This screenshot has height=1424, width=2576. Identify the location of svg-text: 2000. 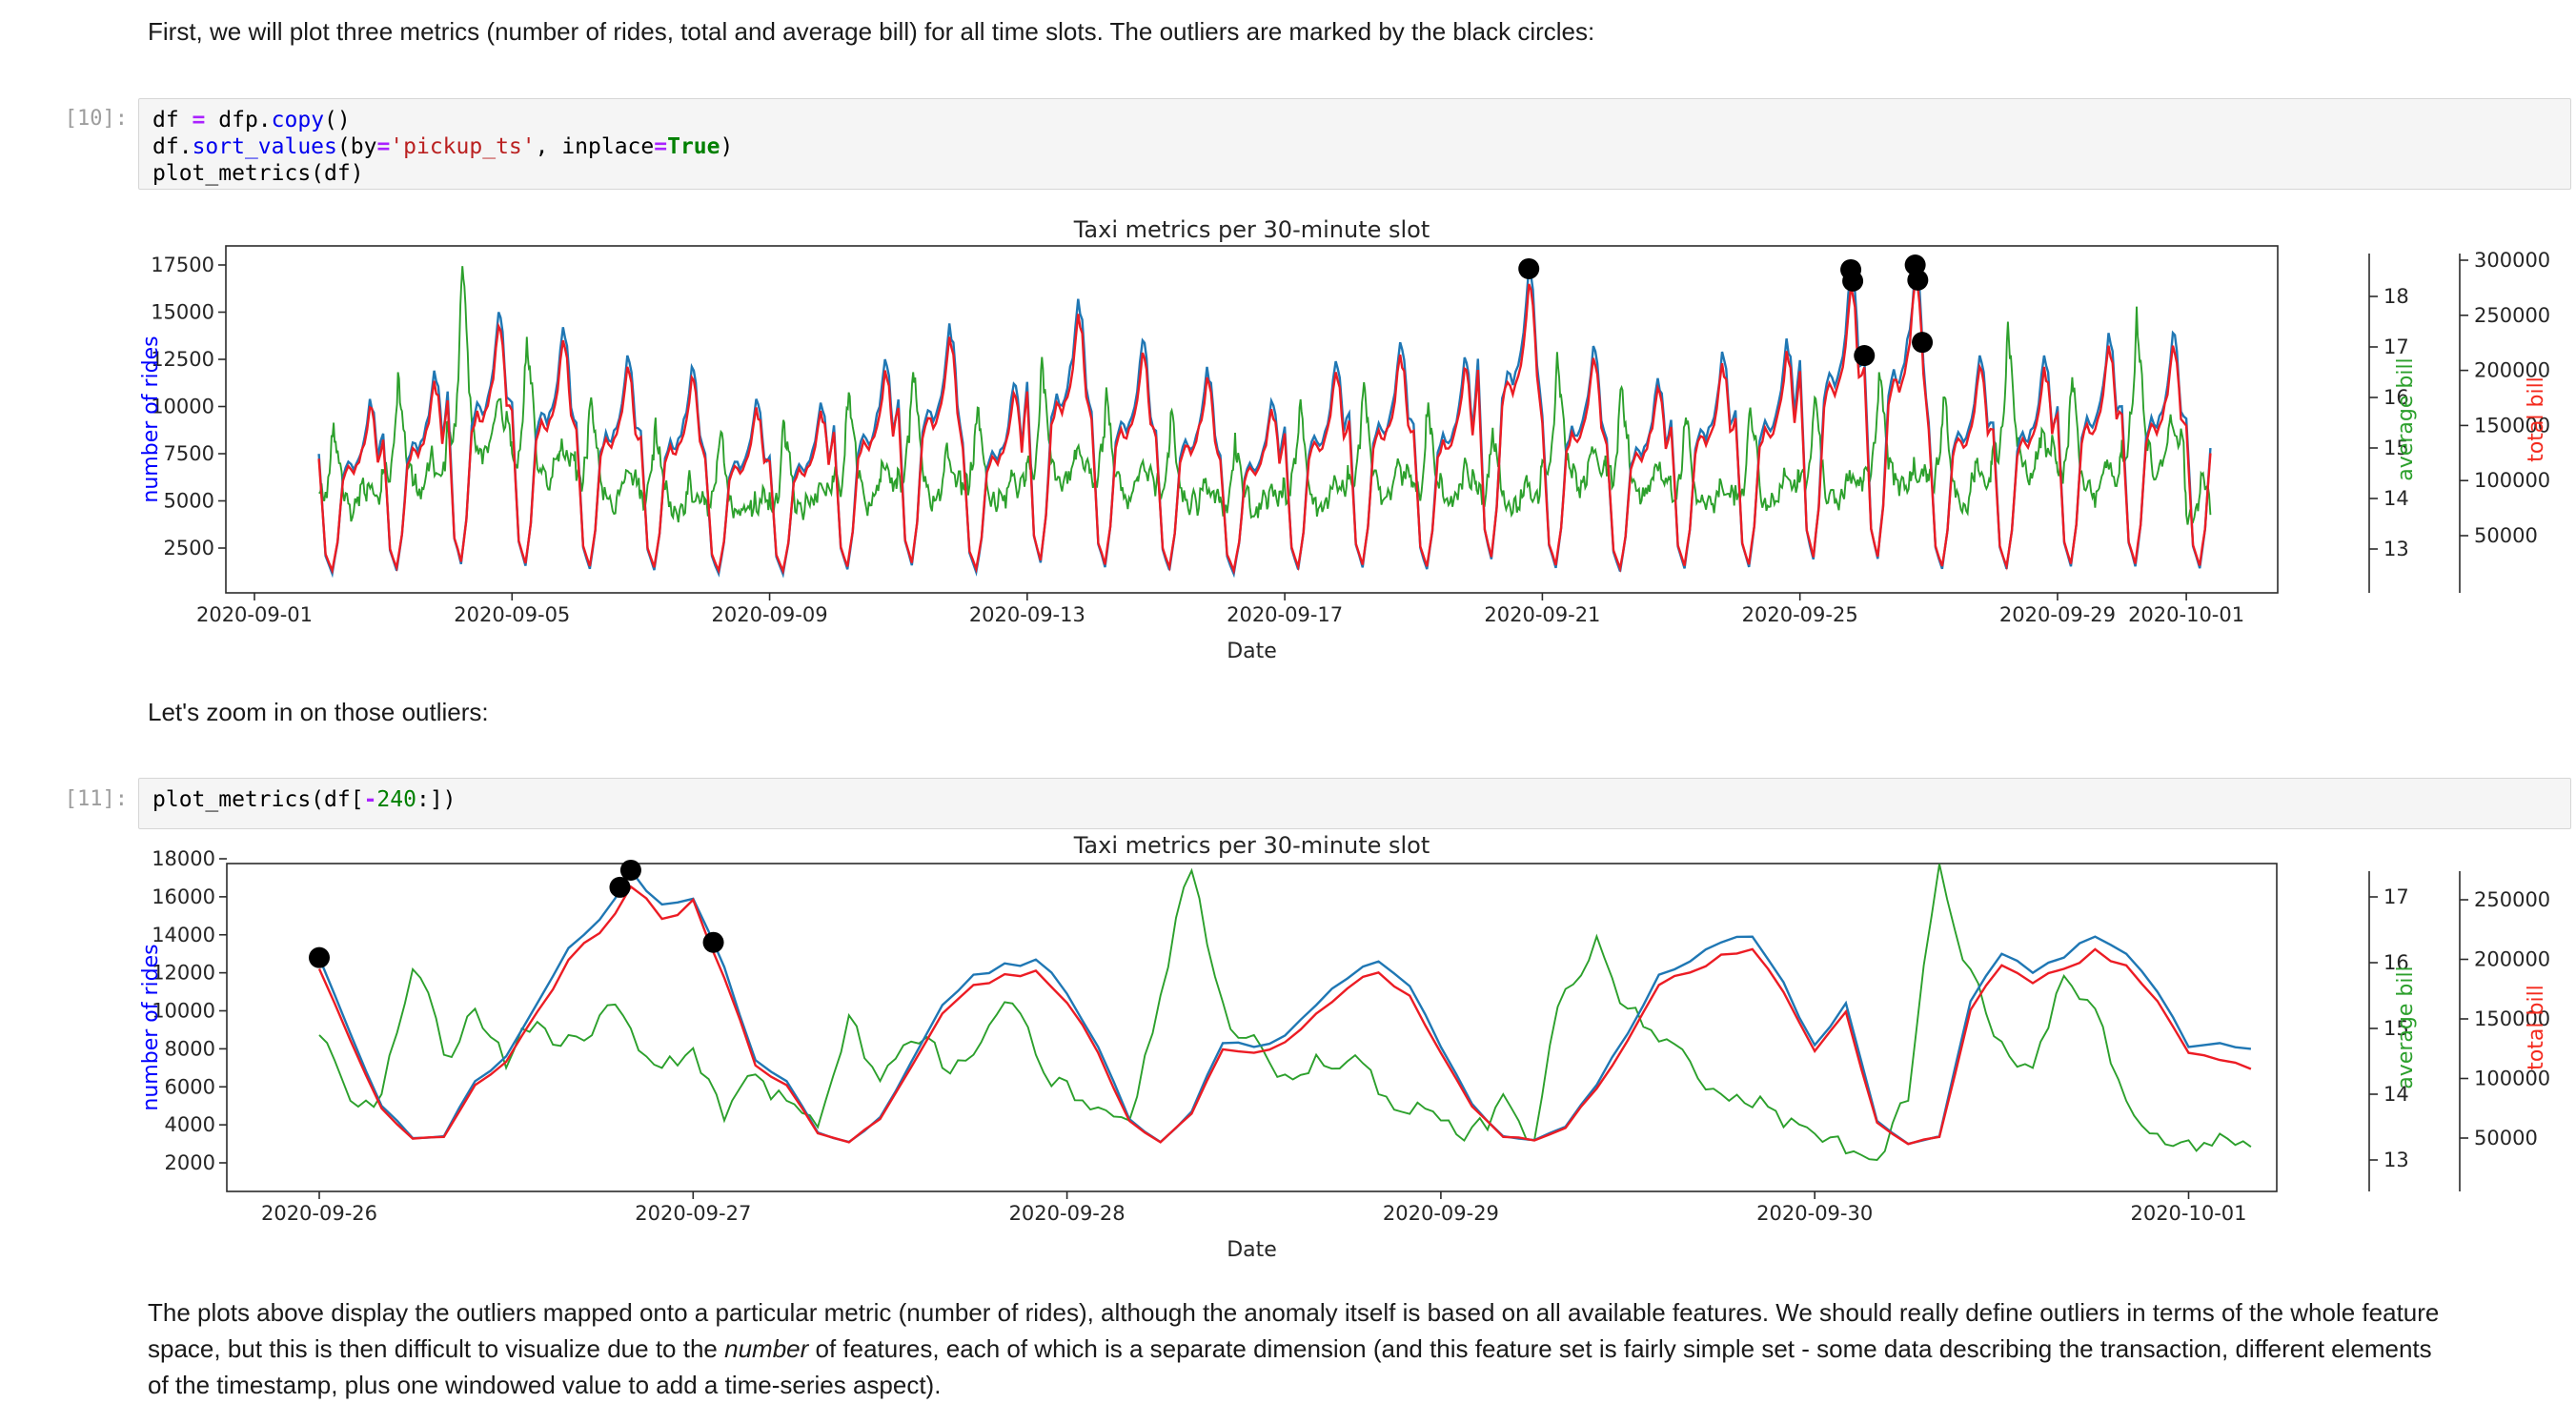
(190, 1162).